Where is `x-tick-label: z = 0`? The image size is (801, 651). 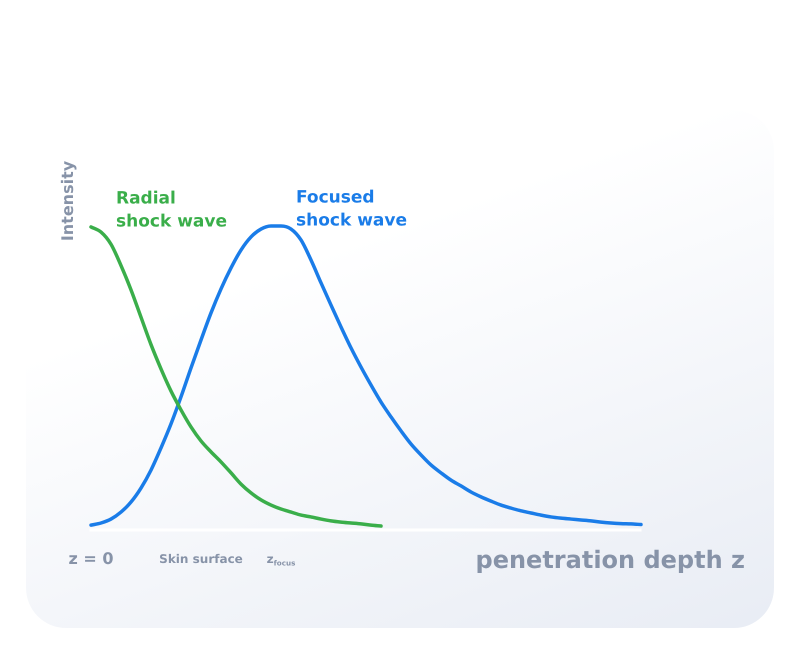
x-tick-label: z = 0 is located at coordinates (91, 558).